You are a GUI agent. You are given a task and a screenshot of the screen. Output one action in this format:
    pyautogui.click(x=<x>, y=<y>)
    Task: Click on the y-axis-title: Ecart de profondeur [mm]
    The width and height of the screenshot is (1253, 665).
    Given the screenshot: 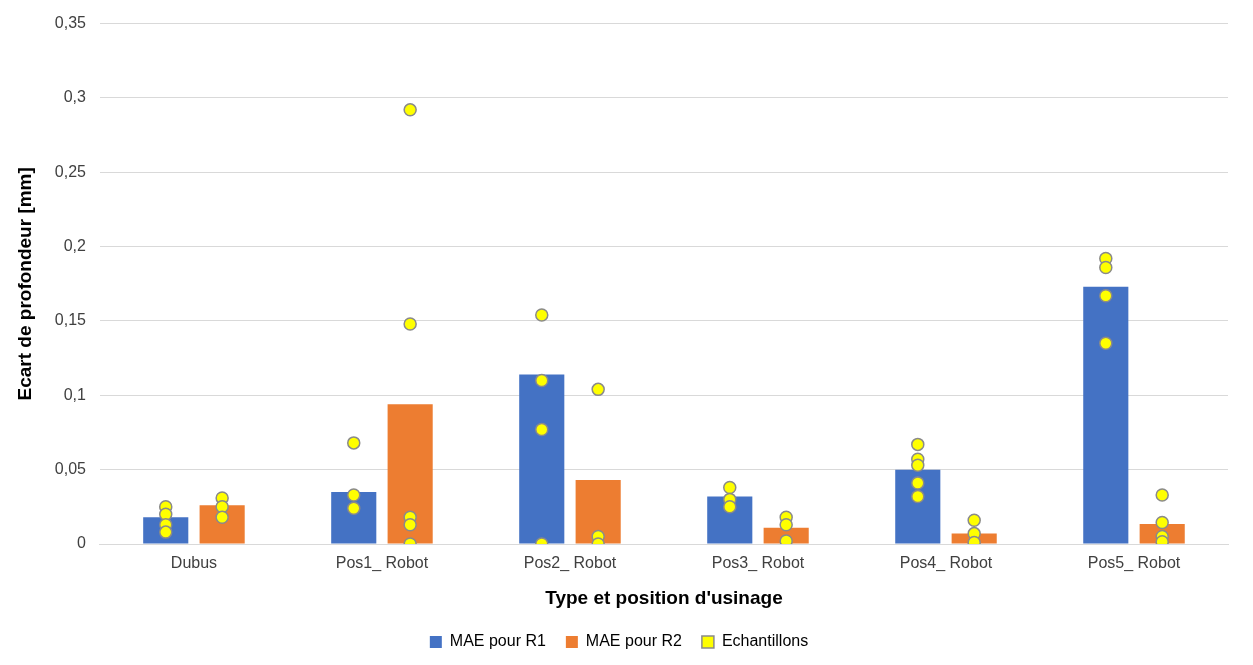 What is the action you would take?
    pyautogui.click(x=24, y=284)
    